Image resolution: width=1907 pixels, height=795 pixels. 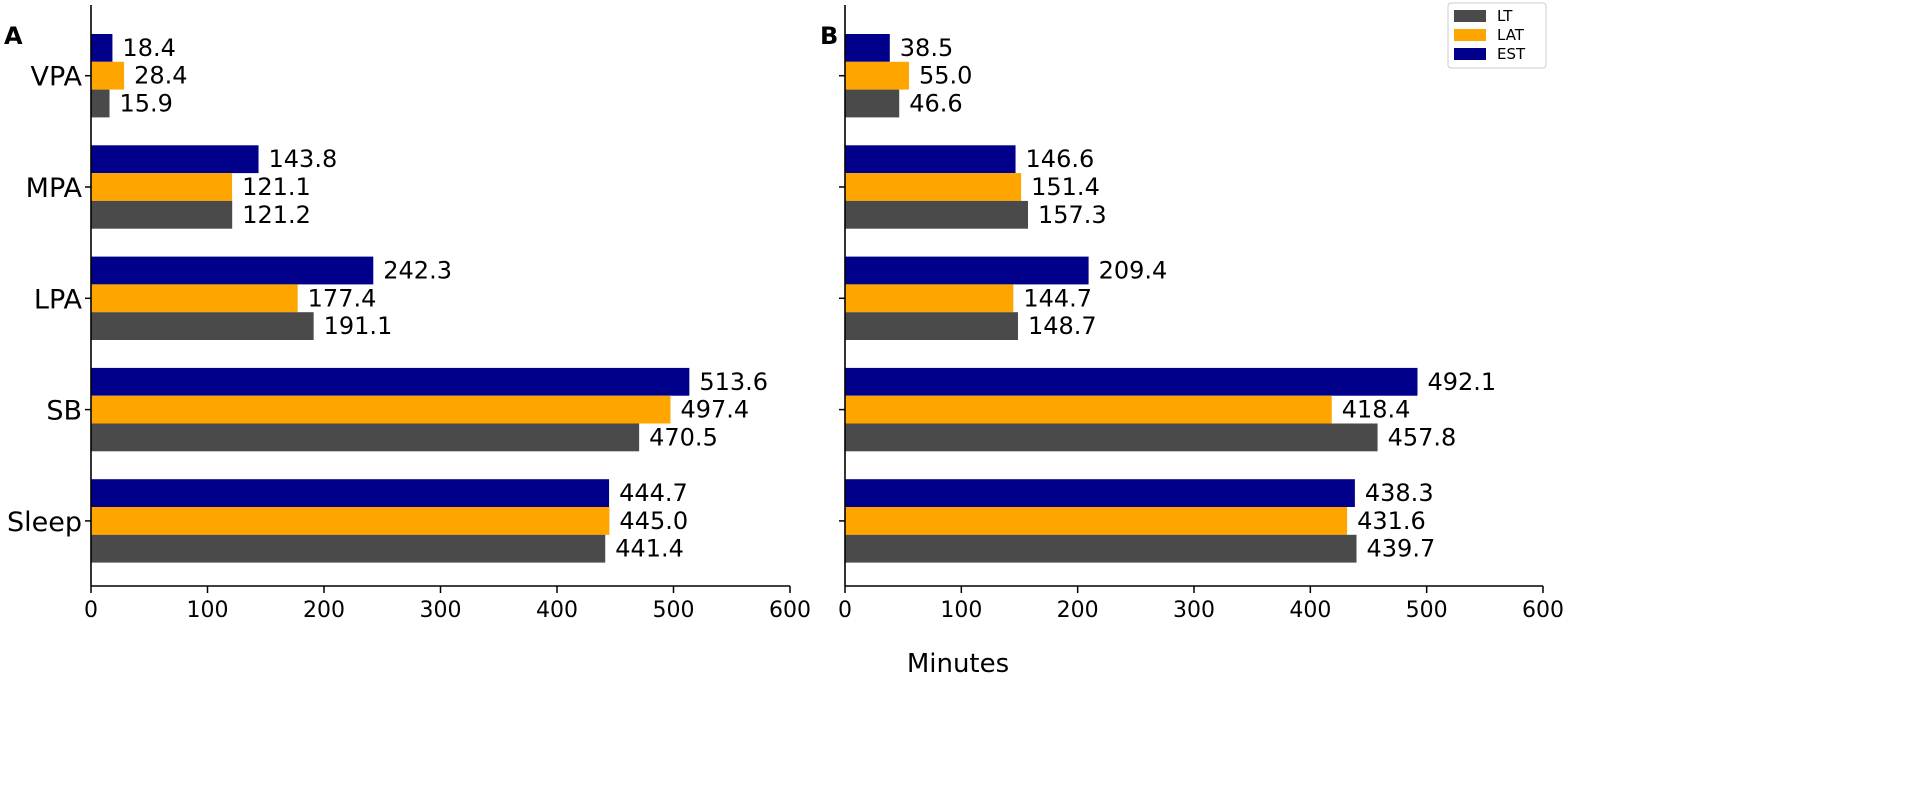 I want to click on bar-value-label: 470.5, so click(x=683, y=437).